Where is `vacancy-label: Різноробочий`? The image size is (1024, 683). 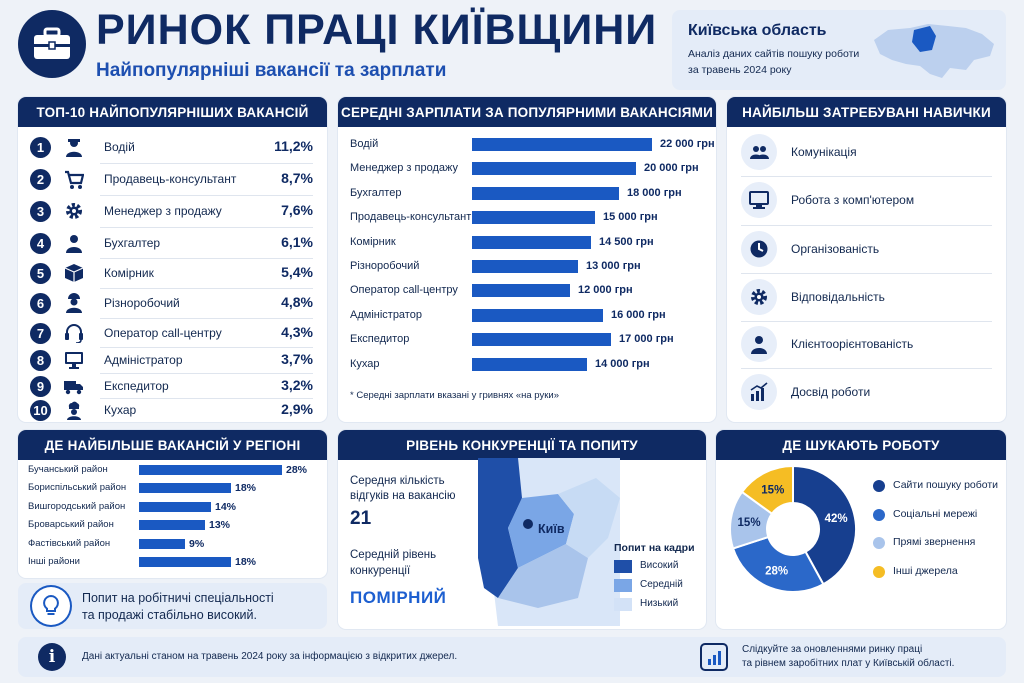
vacancy-label: Різноробочий is located at coordinates (142, 303).